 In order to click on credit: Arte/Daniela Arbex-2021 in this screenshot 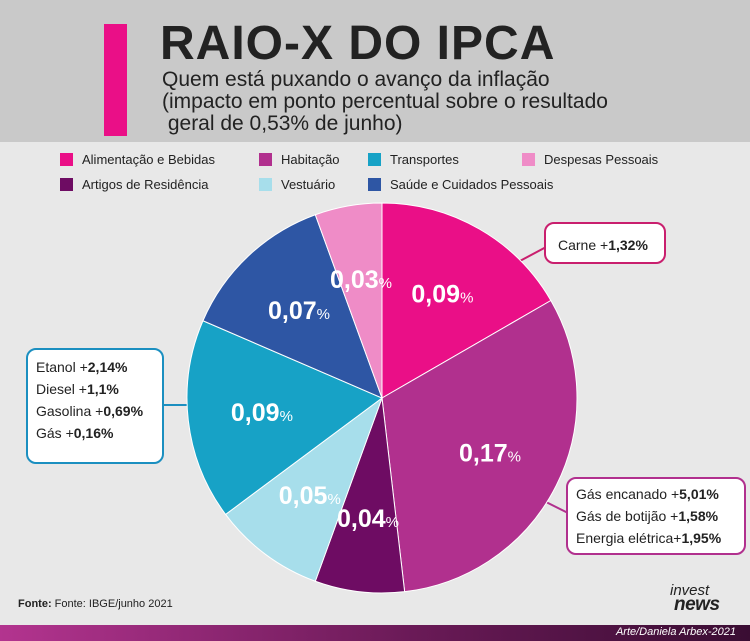, I will do `click(675, 632)`.